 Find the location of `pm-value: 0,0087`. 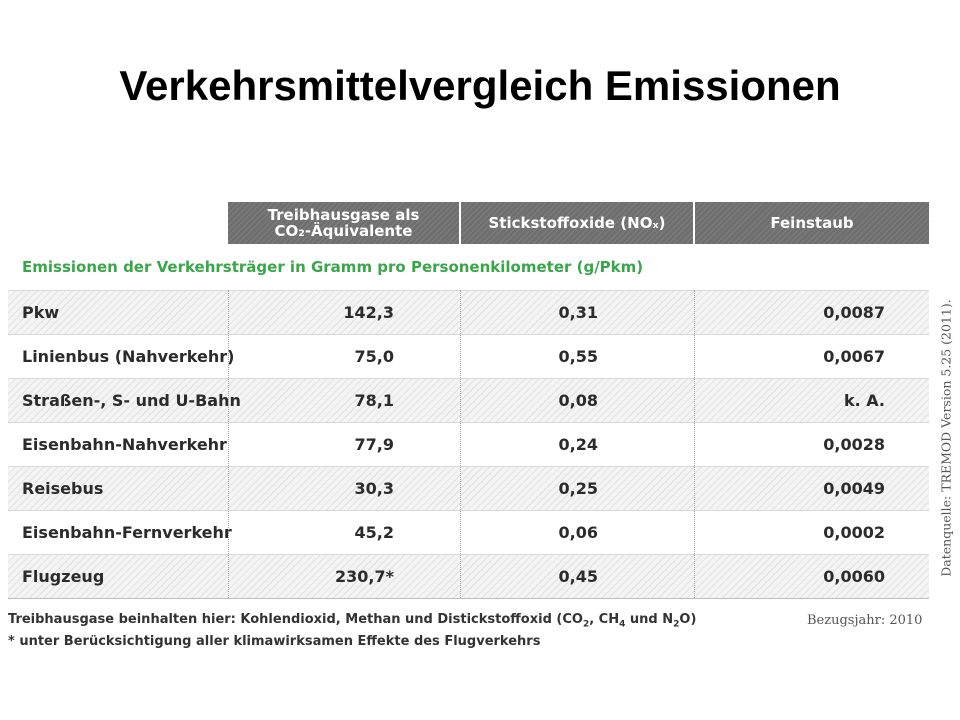

pm-value: 0,0087 is located at coordinates (854, 312).